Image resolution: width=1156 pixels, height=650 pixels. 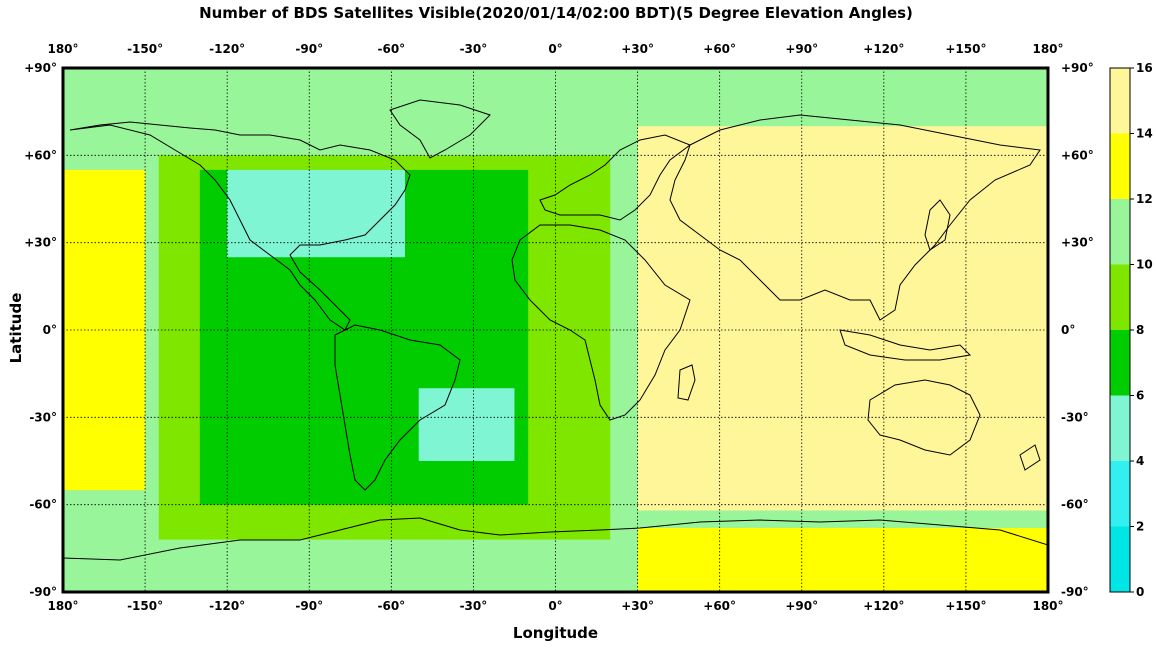 What do you see at coordinates (601, 322) in the screenshot?
I see `coast-africa` at bounding box center [601, 322].